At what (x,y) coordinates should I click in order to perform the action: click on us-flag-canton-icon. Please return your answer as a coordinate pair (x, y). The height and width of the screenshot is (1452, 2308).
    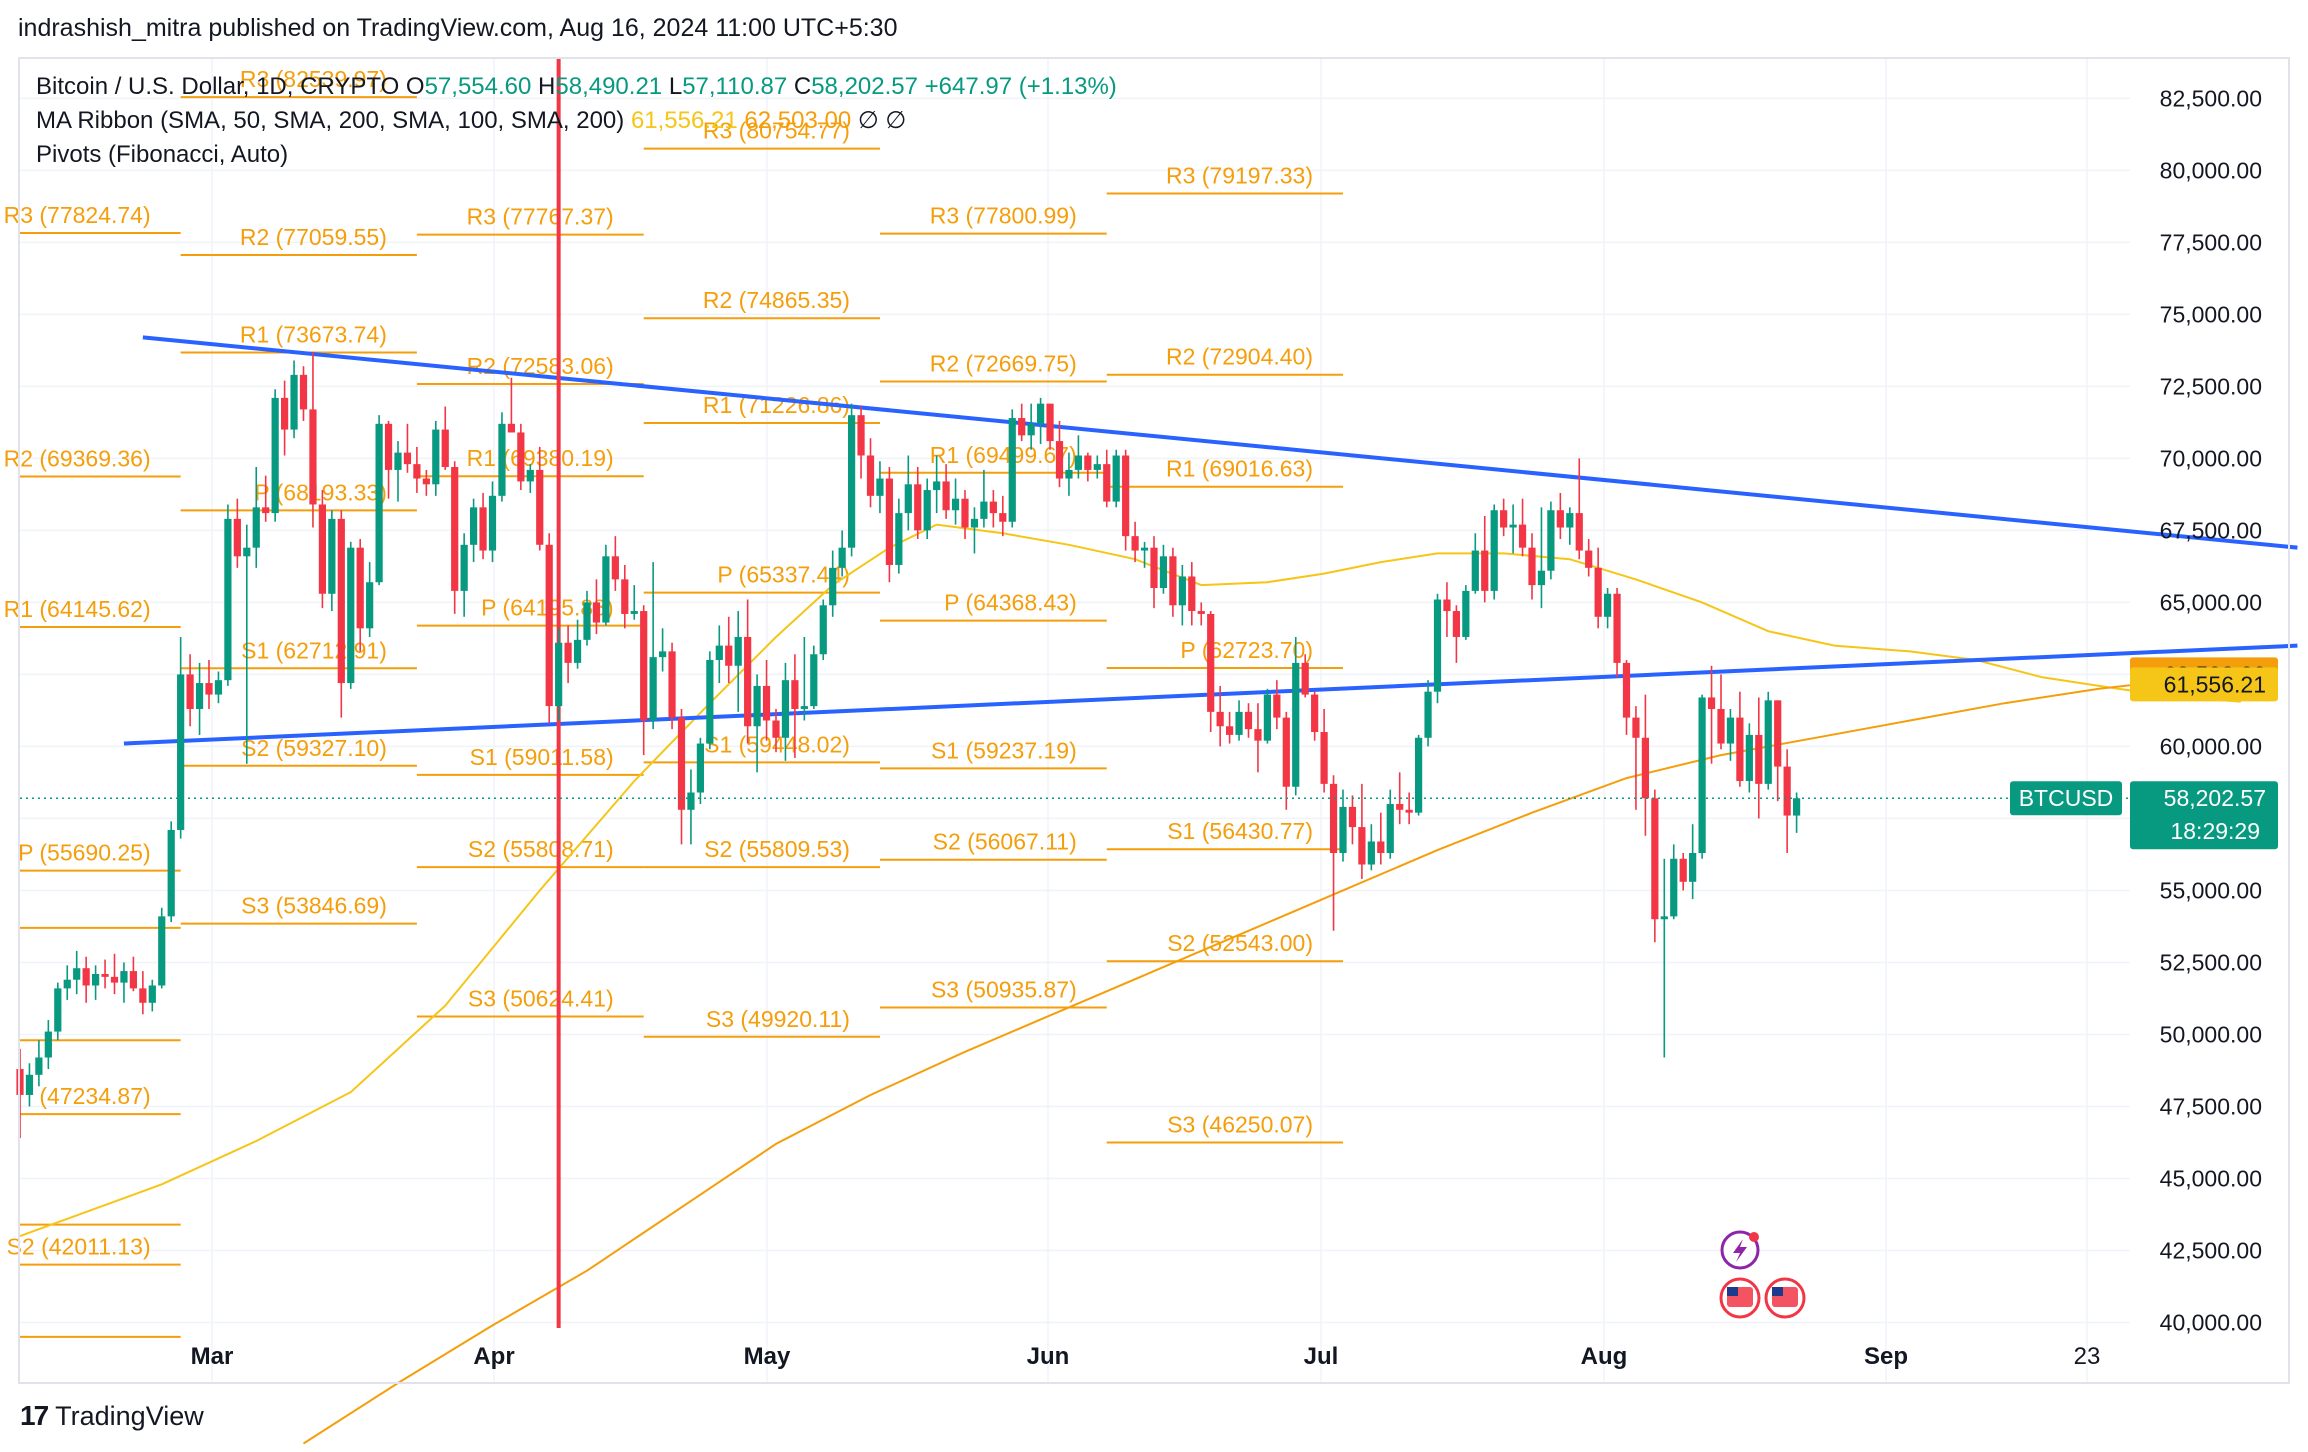
    Looking at the image, I should click on (1777, 1291).